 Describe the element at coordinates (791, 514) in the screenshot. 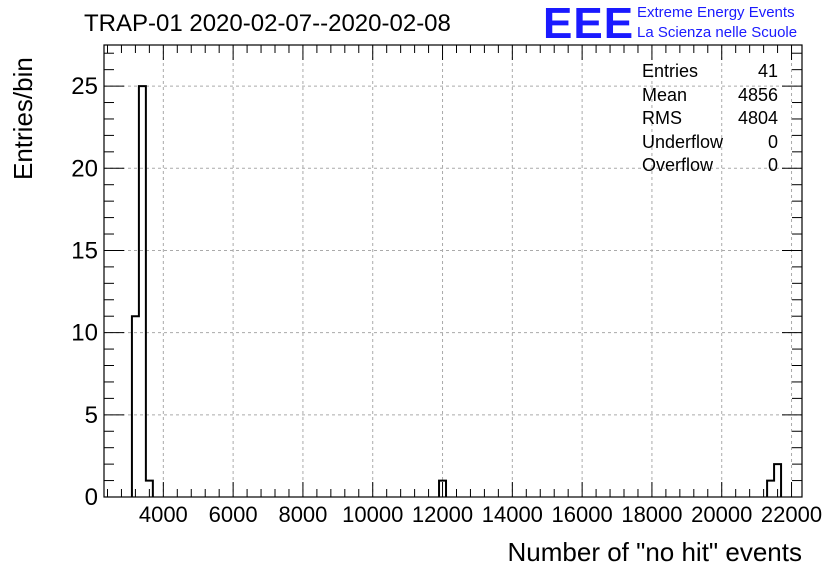

I see `x-tick-label: 22000` at that location.